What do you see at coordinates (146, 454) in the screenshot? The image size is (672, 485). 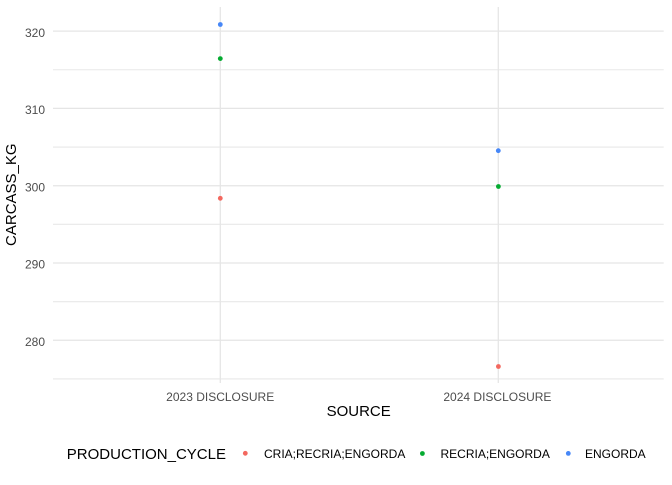 I see `svg-text: PRODUCTION_CYCLE` at bounding box center [146, 454].